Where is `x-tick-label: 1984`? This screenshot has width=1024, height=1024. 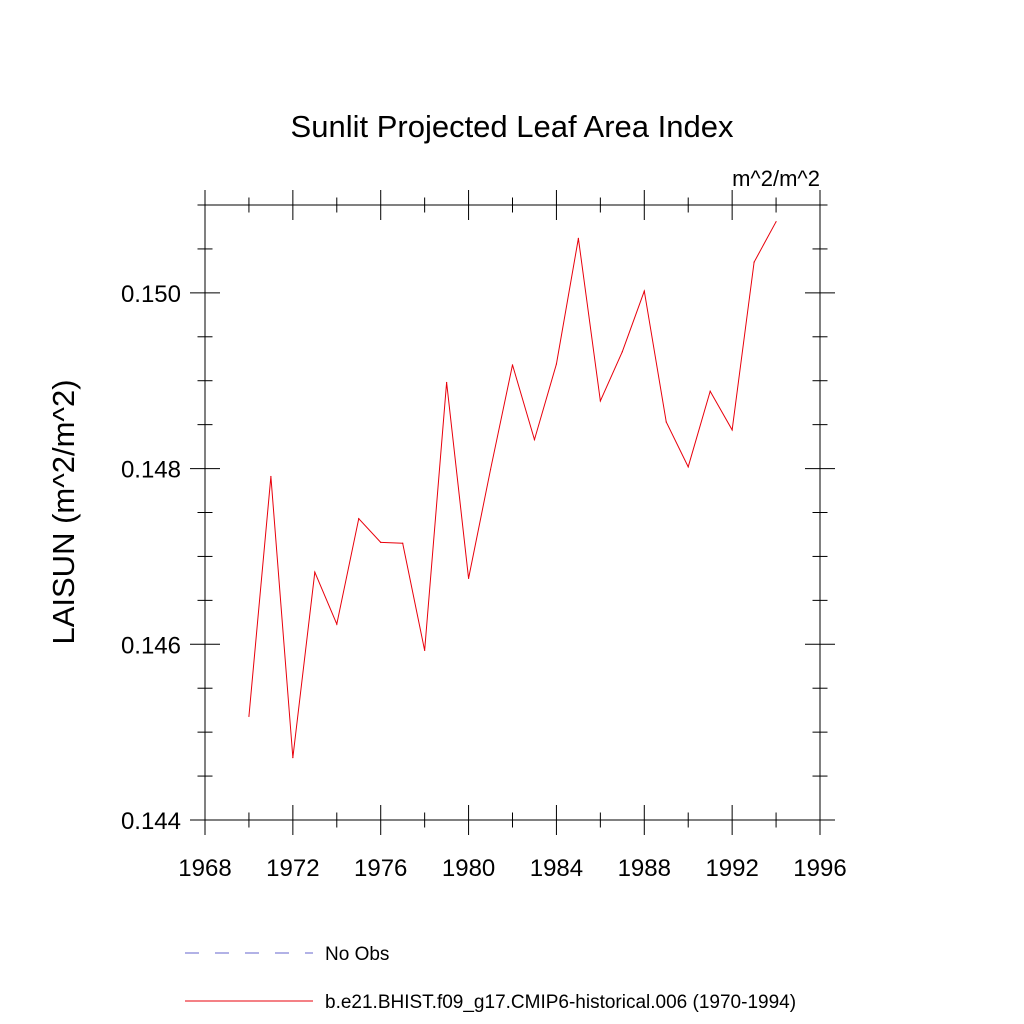
x-tick-label: 1984 is located at coordinates (556, 868).